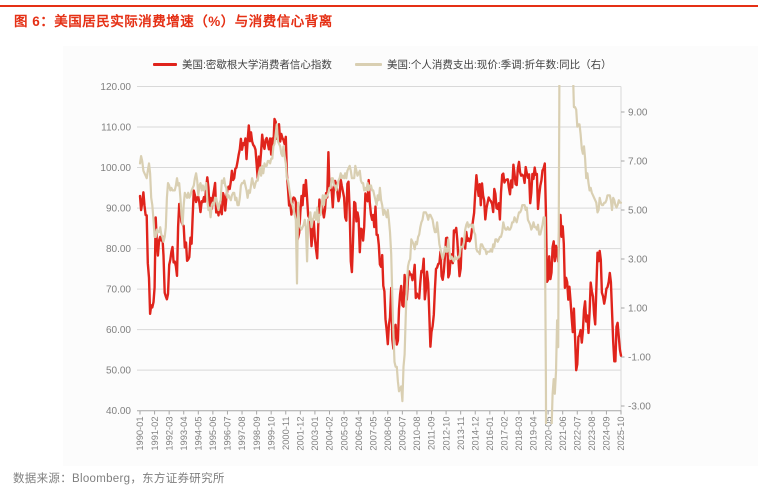  Describe the element at coordinates (403, 434) in the screenshot. I see `svg-text: 2009-07` at that location.